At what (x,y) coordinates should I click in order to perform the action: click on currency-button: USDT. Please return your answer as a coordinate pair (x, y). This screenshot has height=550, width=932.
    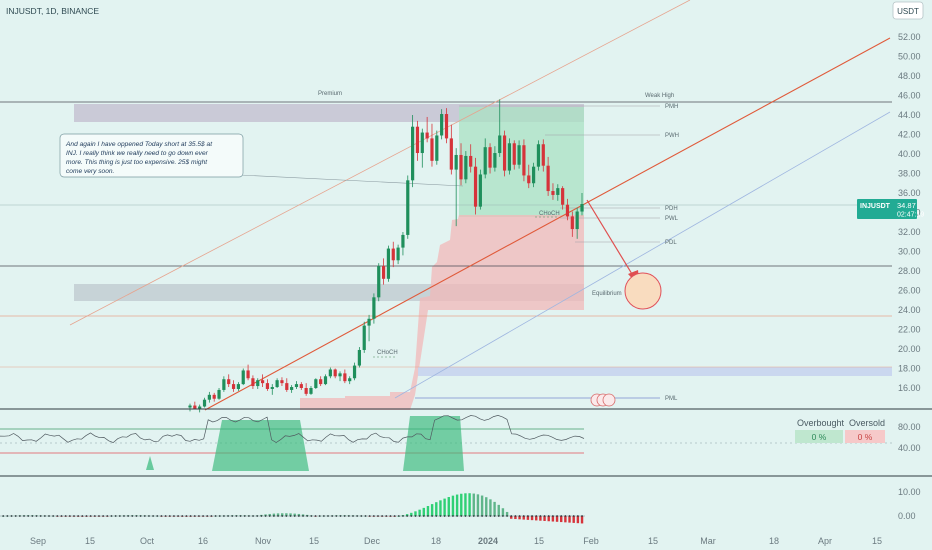
    Looking at the image, I should click on (908, 10).